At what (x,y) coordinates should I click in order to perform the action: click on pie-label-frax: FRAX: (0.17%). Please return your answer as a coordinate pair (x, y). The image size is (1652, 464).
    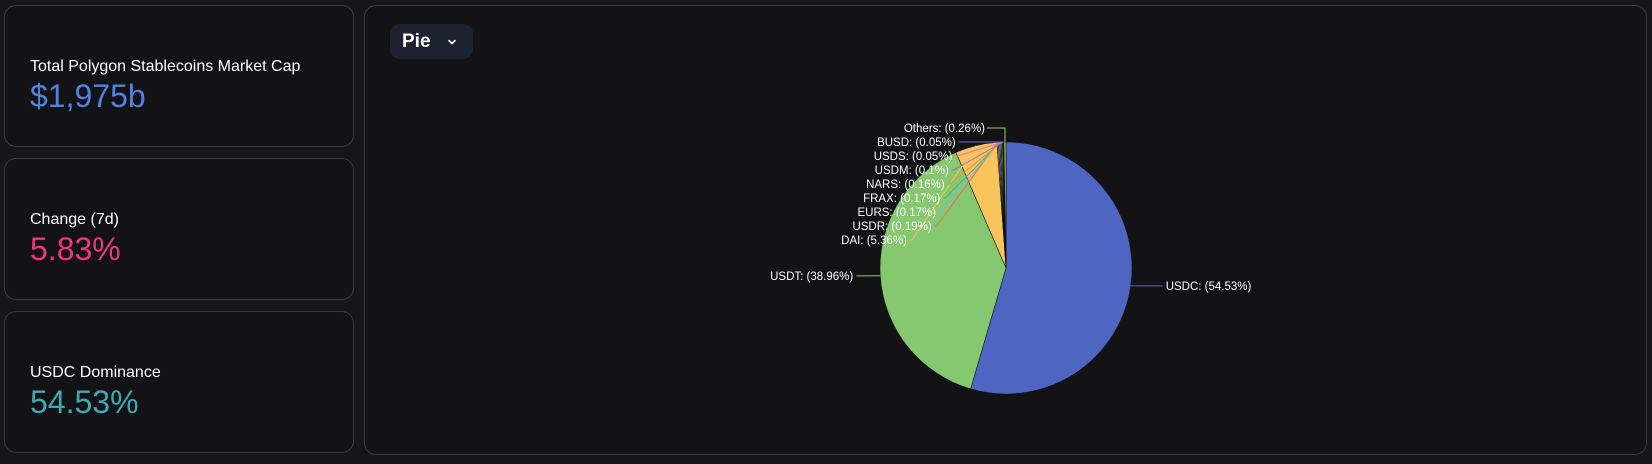
    Looking at the image, I should click on (901, 199).